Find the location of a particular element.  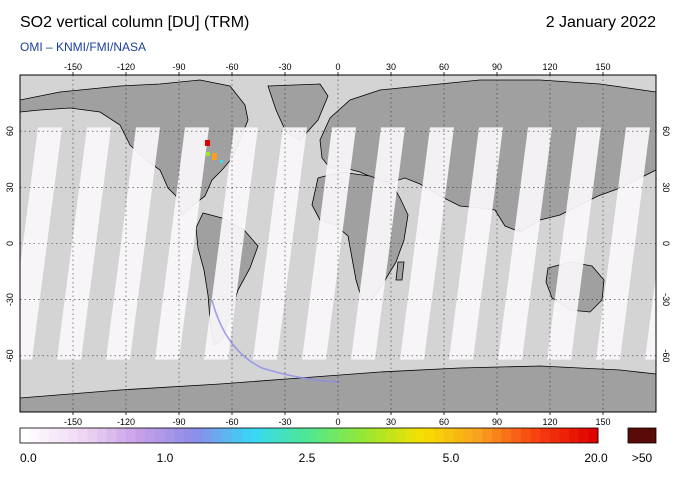

lat-tick-label-left: -30 is located at coordinates (10, 299).